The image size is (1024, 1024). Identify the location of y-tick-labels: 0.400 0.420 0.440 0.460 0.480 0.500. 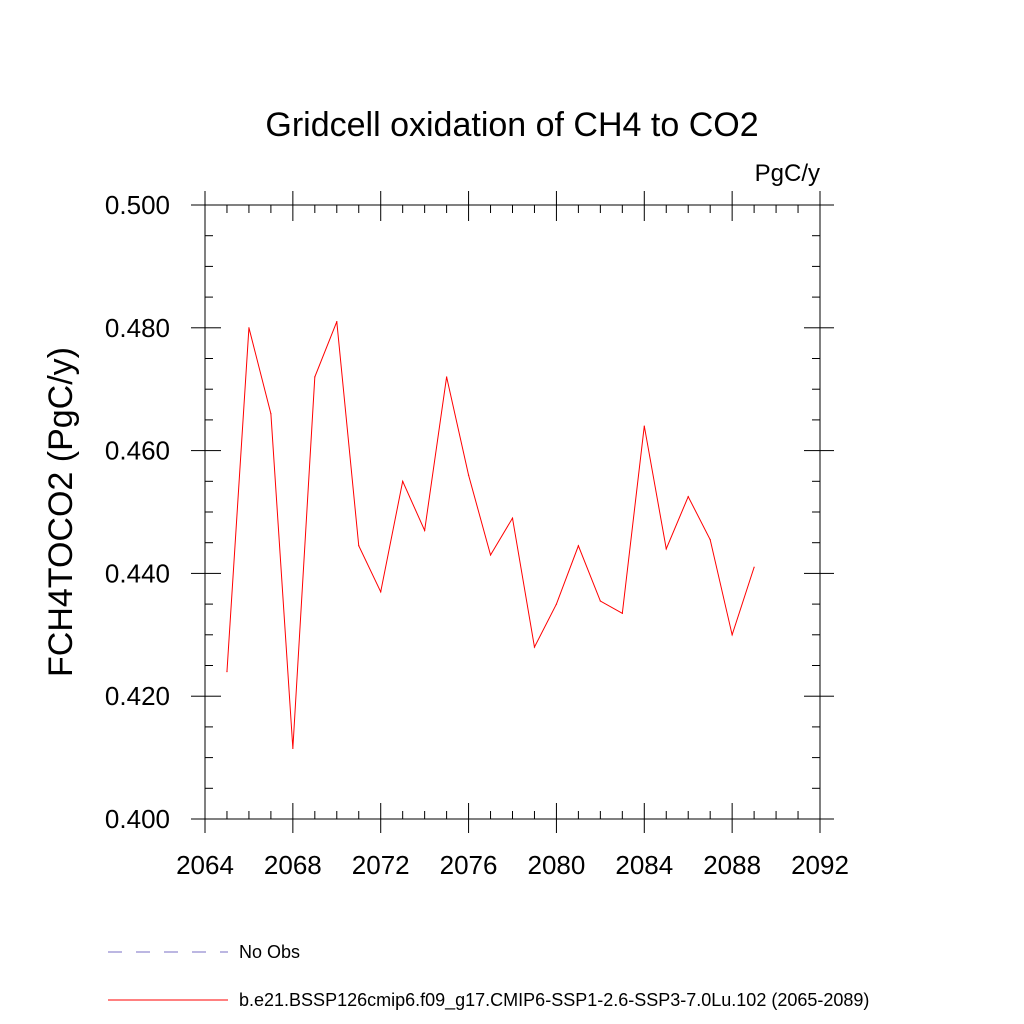
(137, 512).